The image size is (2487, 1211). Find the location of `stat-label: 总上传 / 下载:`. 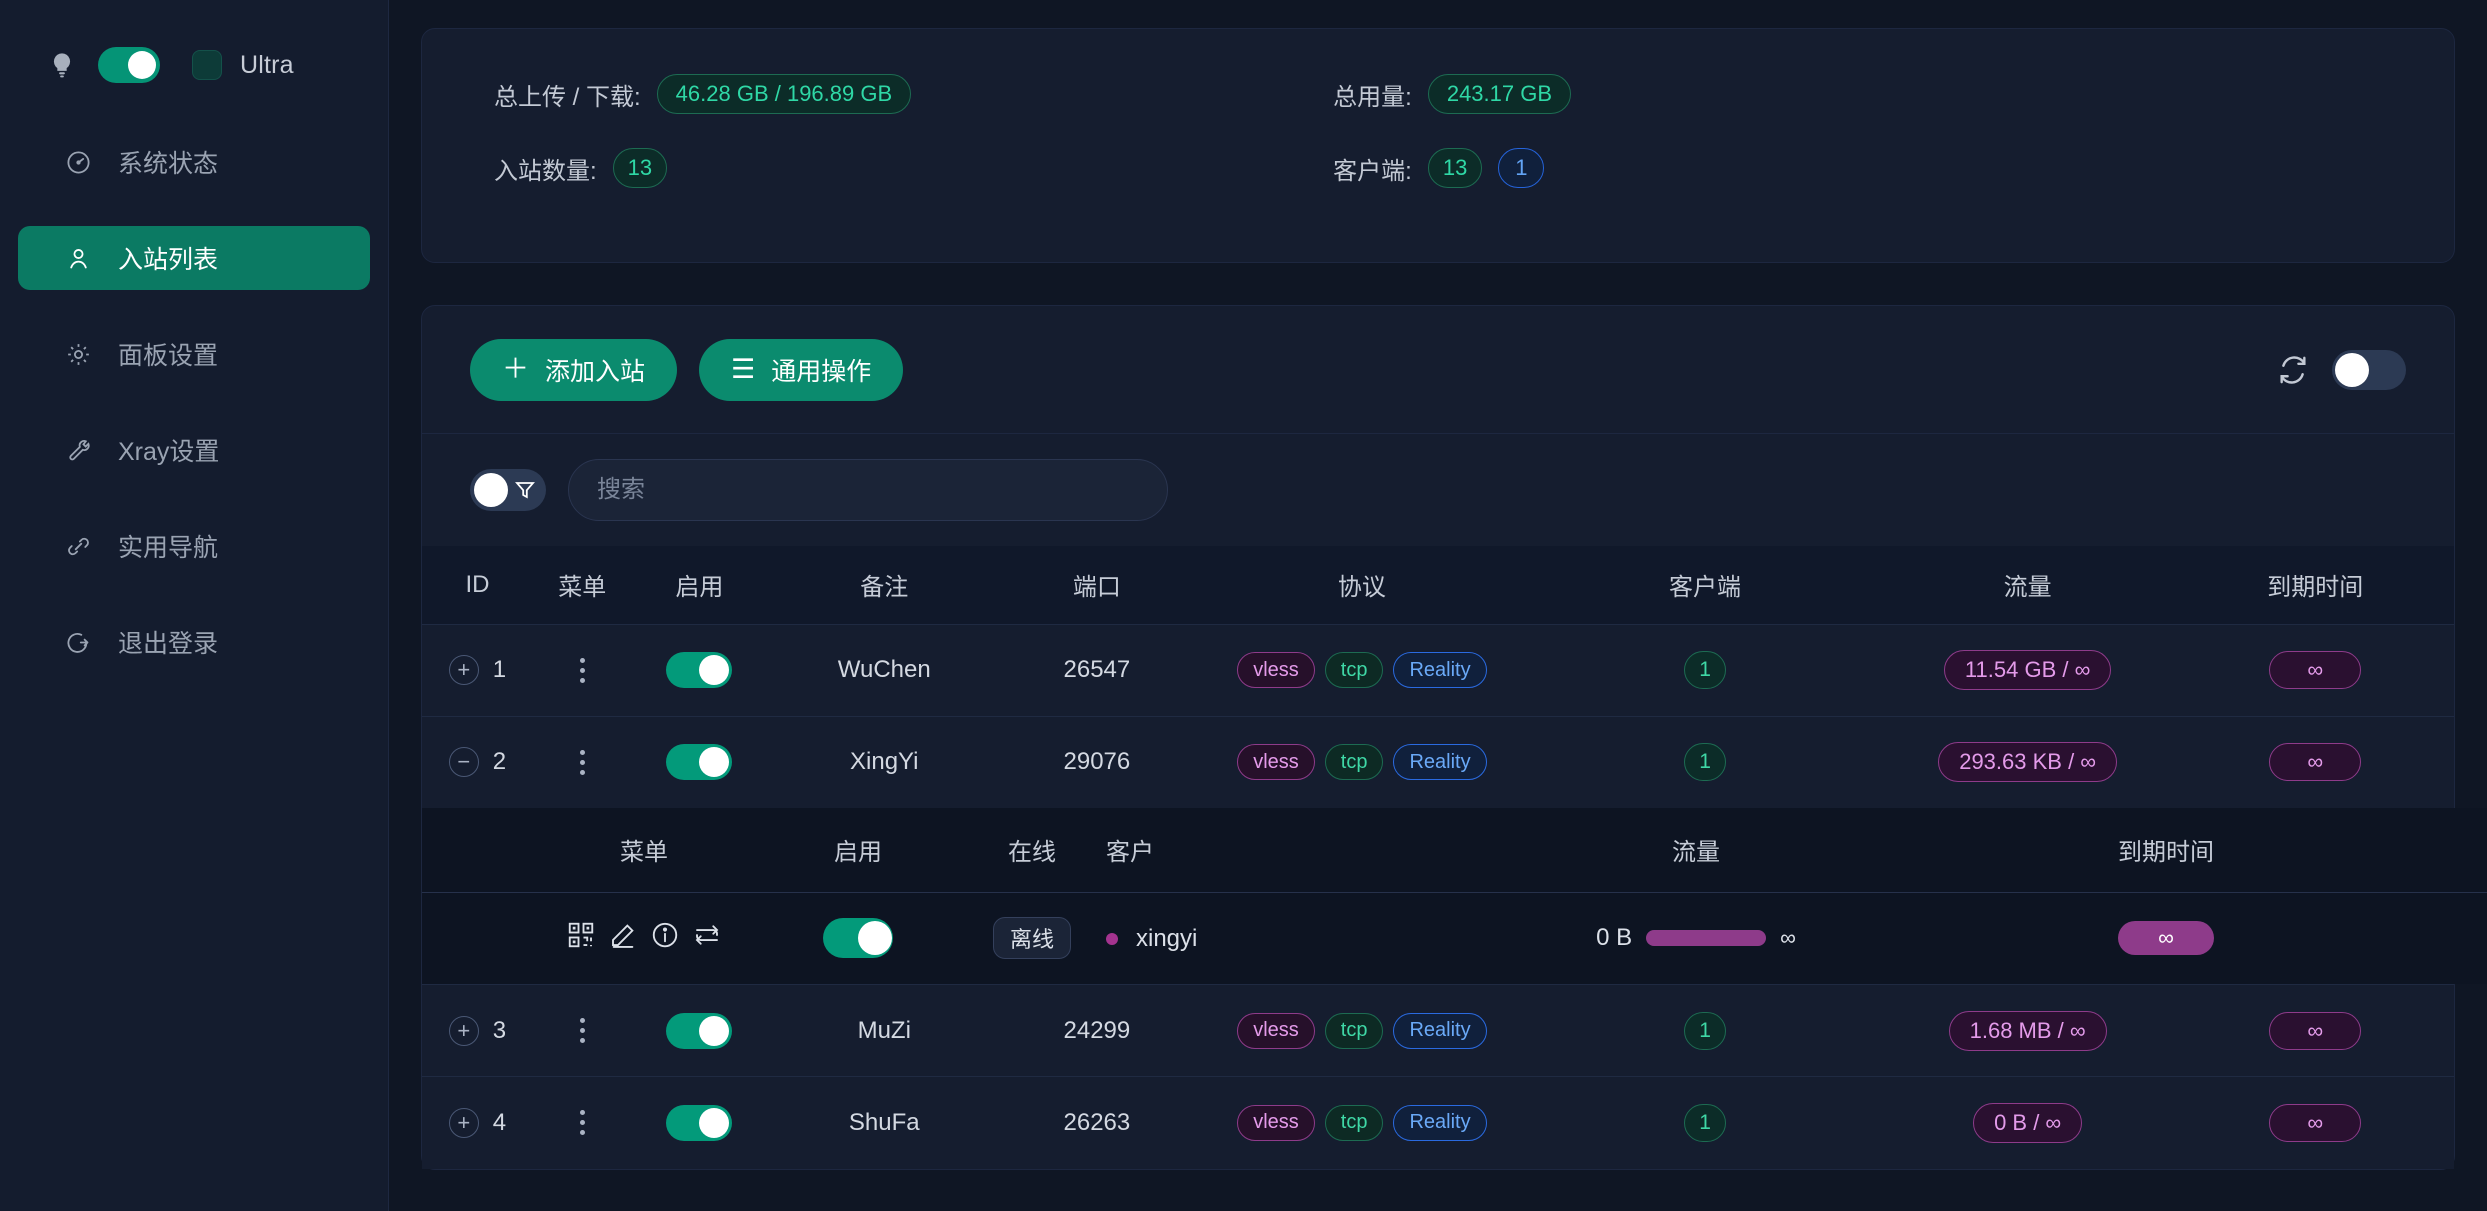

stat-label: 总上传 / 下载: is located at coordinates (567, 97).